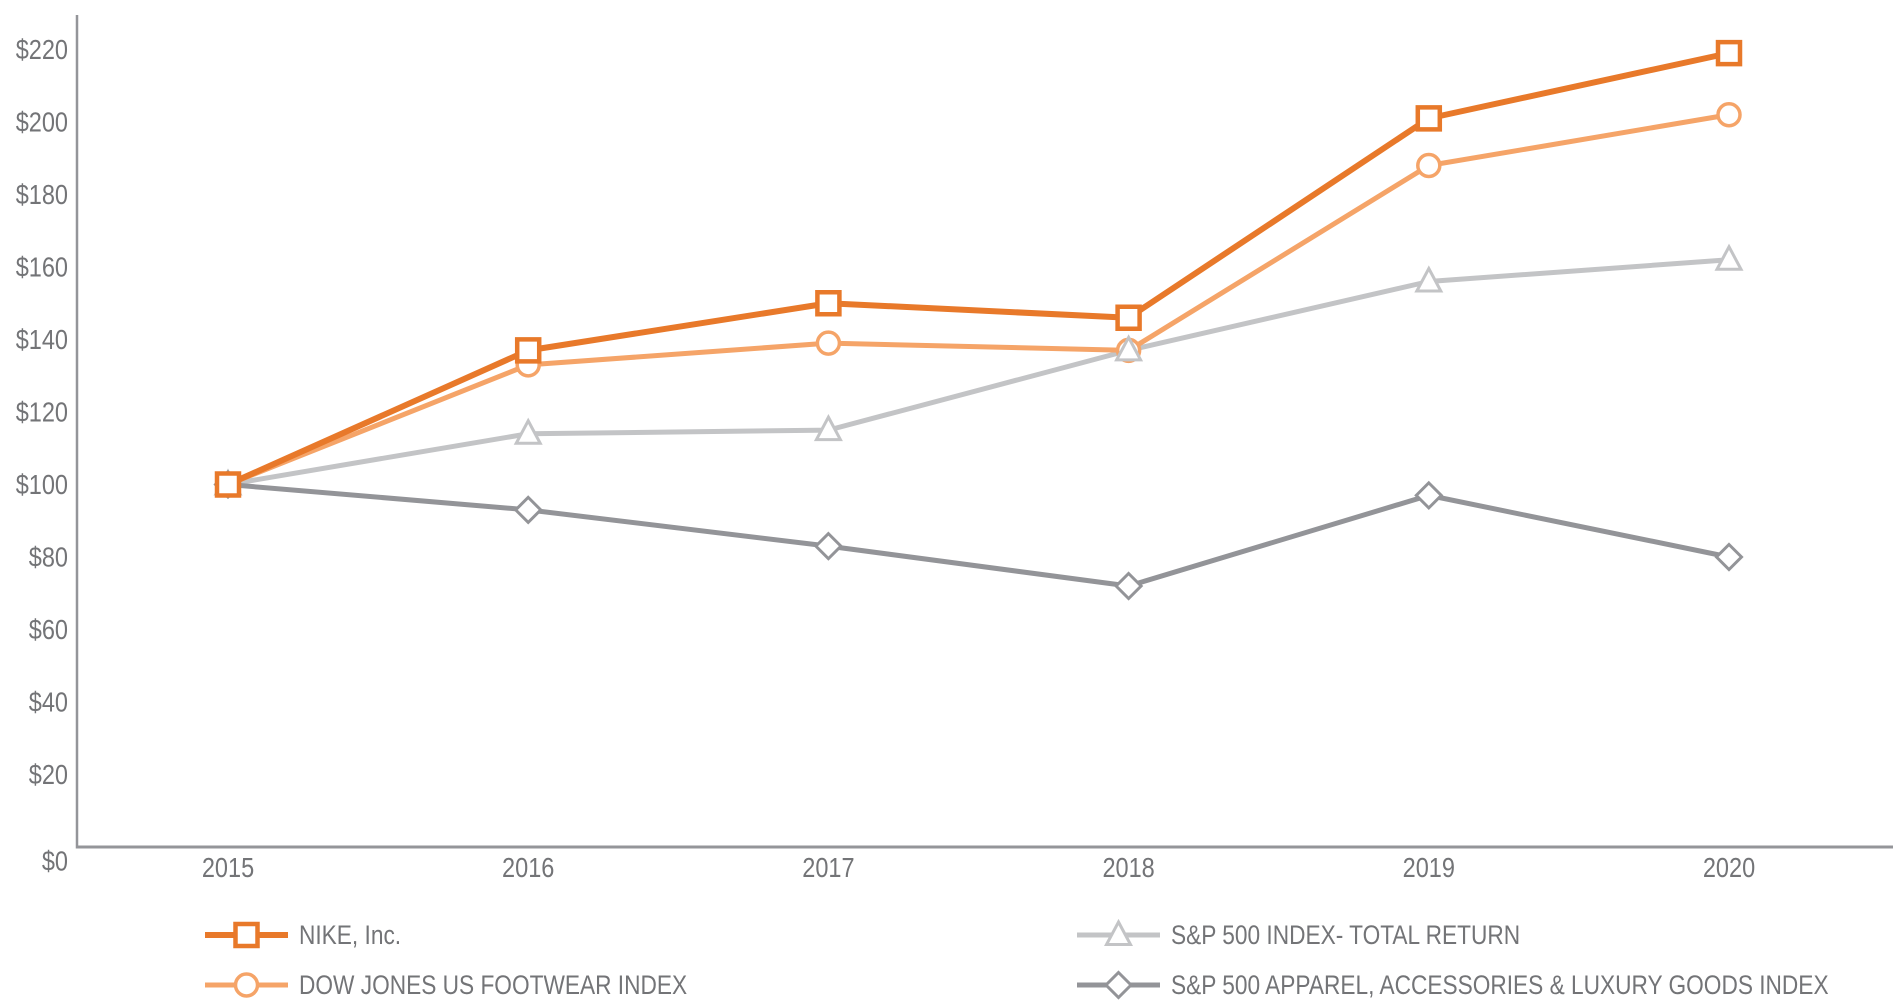 This screenshot has width=1904, height=1005. What do you see at coordinates (1429, 868) in the screenshot?
I see `x-tick-label: 2019` at bounding box center [1429, 868].